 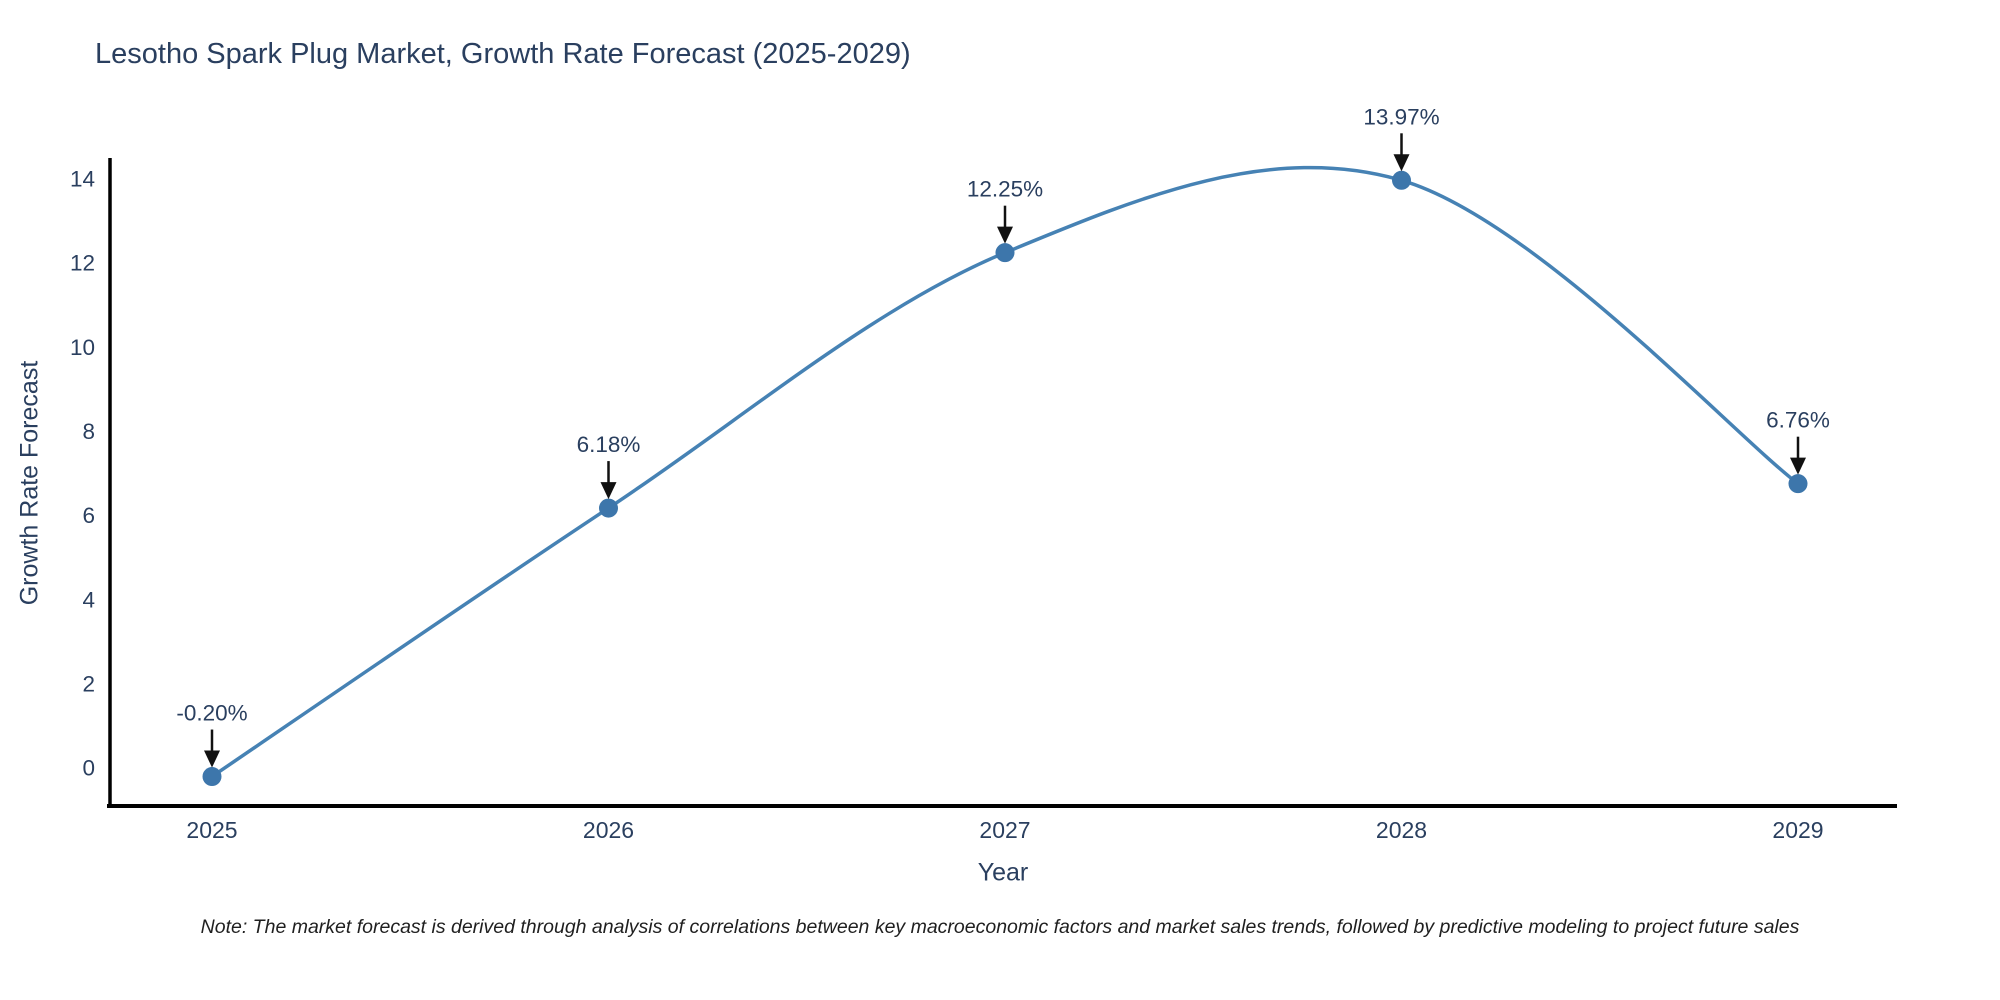 I want to click on x-tick-label: 2027, so click(x=1004, y=830).